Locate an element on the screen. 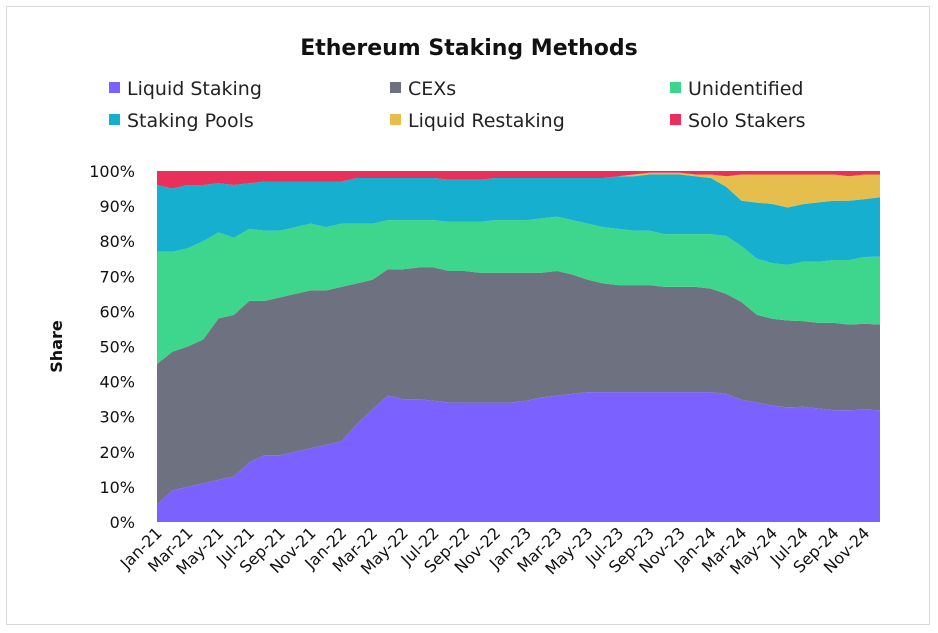  legend-item-liquid-staking: Liquid Staking is located at coordinates (185, 89).